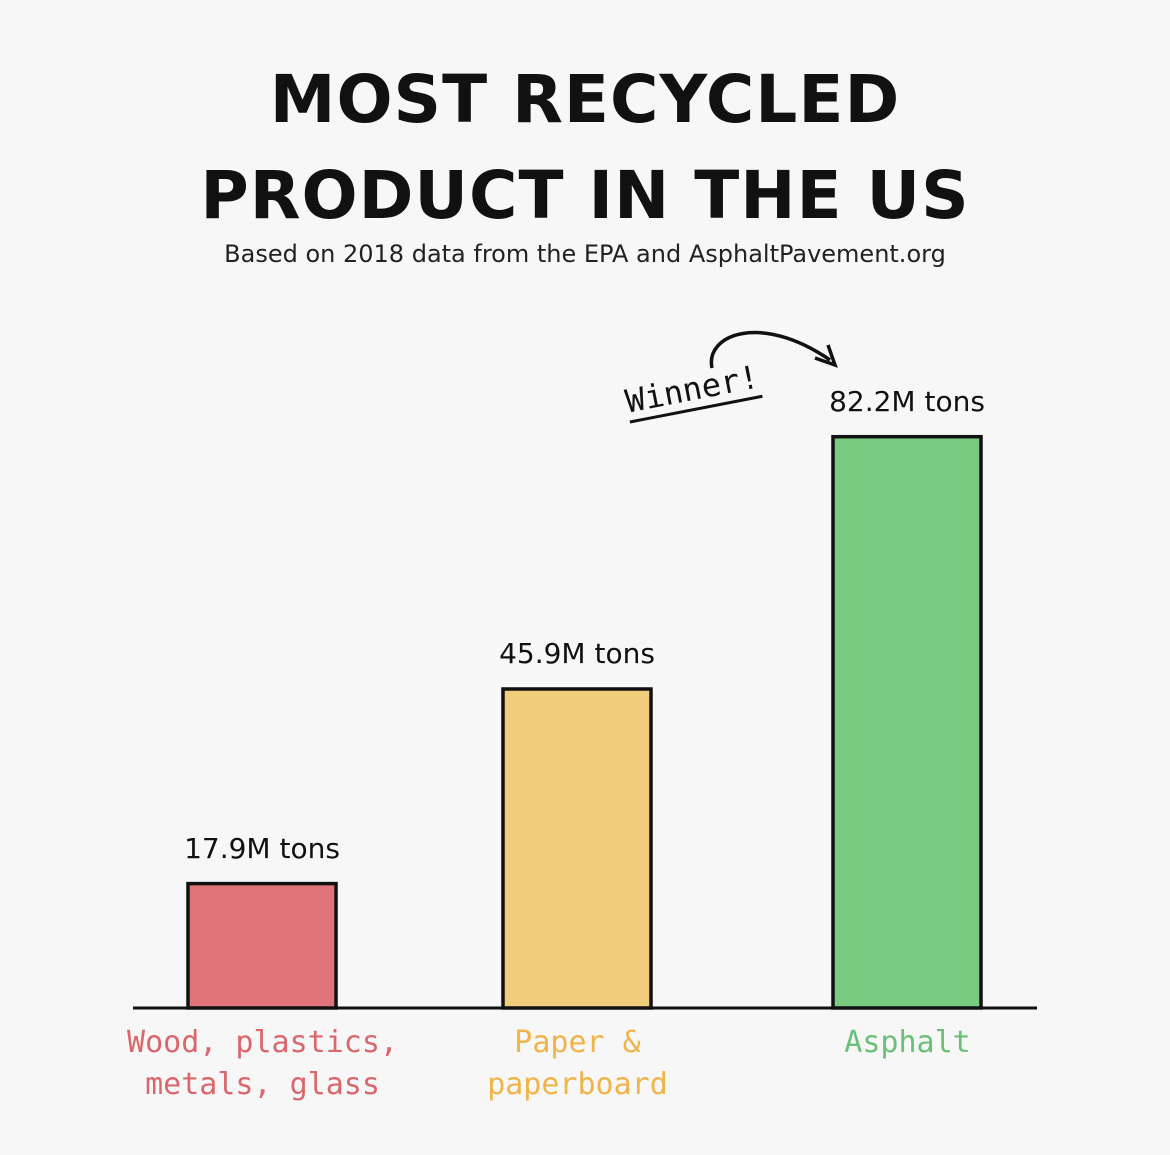 Image resolution: width=1170 pixels, height=1155 pixels. I want to click on arrow-head, so click(826, 356).